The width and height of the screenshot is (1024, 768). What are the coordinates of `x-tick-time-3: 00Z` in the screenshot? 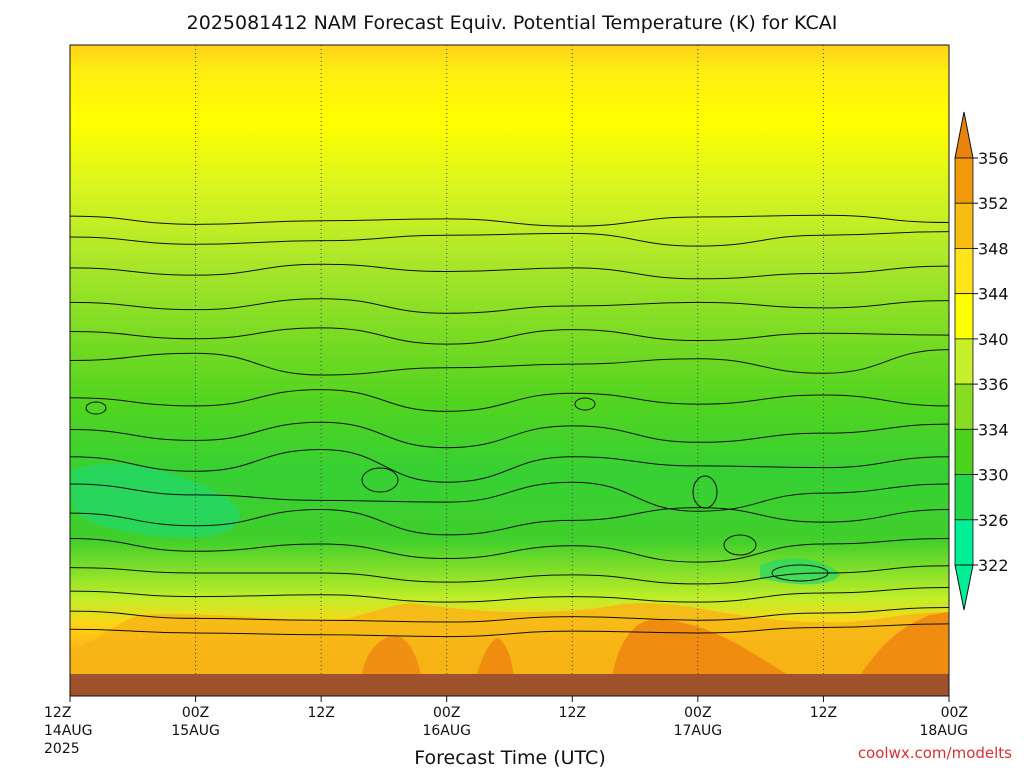 It's located at (446, 713).